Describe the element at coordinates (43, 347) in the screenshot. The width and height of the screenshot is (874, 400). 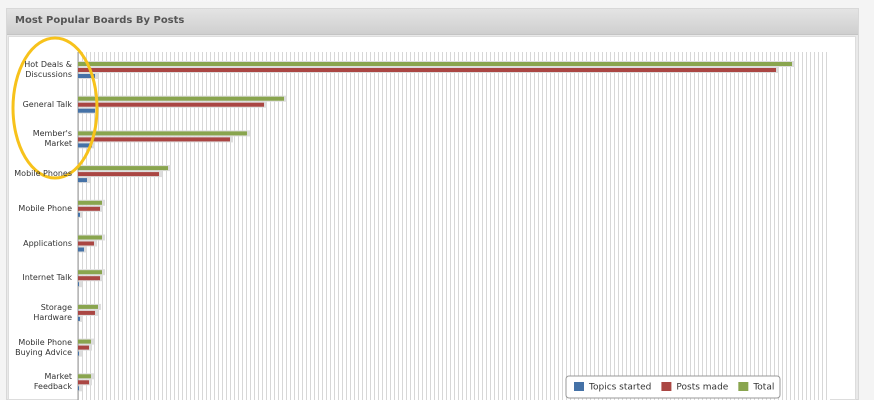
I see `y-tick-label: Mobile Phone Buying Advice` at that location.